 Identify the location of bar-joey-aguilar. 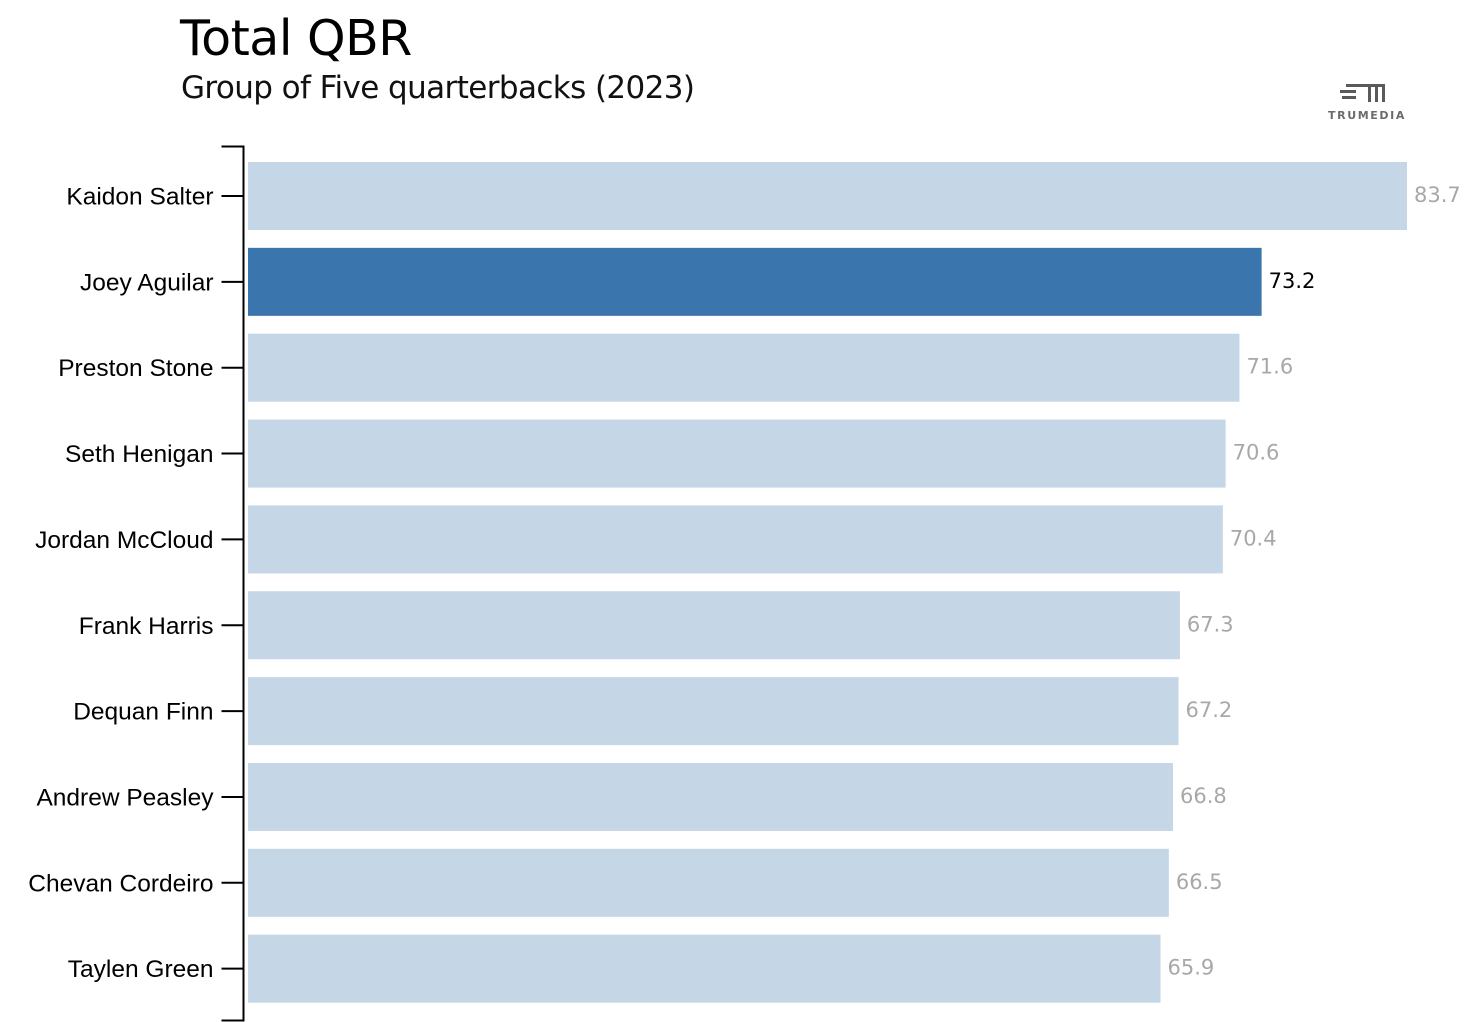
(755, 281).